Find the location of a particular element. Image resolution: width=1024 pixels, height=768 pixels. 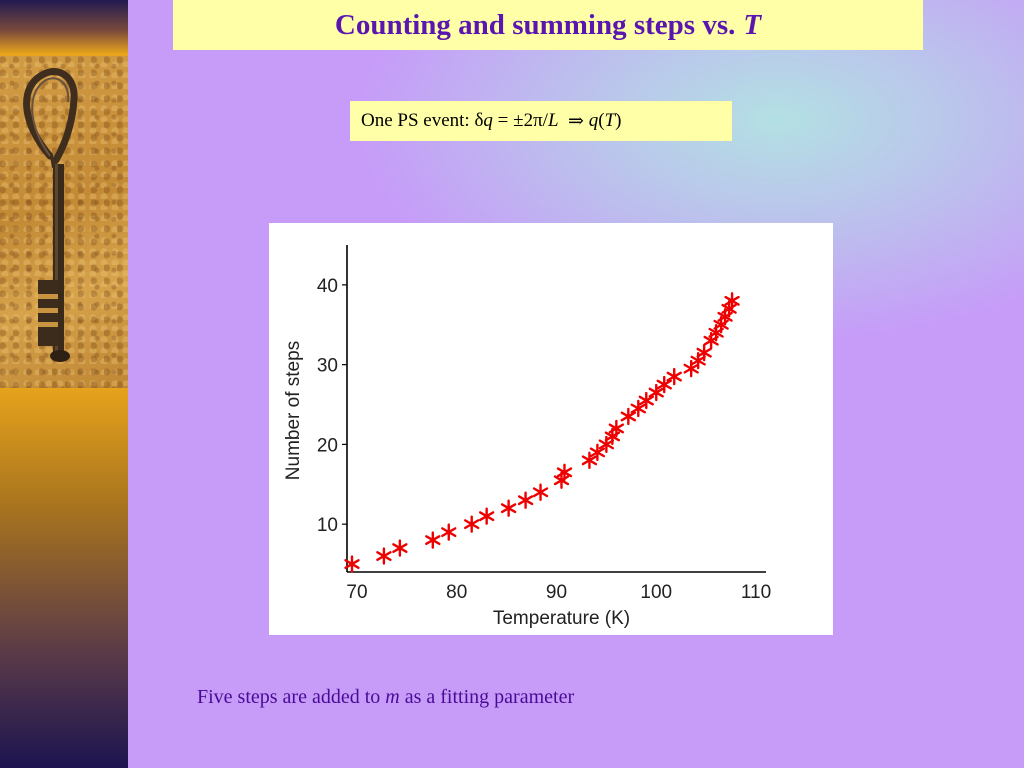

x-tick-label: 110 is located at coordinates (756, 592).